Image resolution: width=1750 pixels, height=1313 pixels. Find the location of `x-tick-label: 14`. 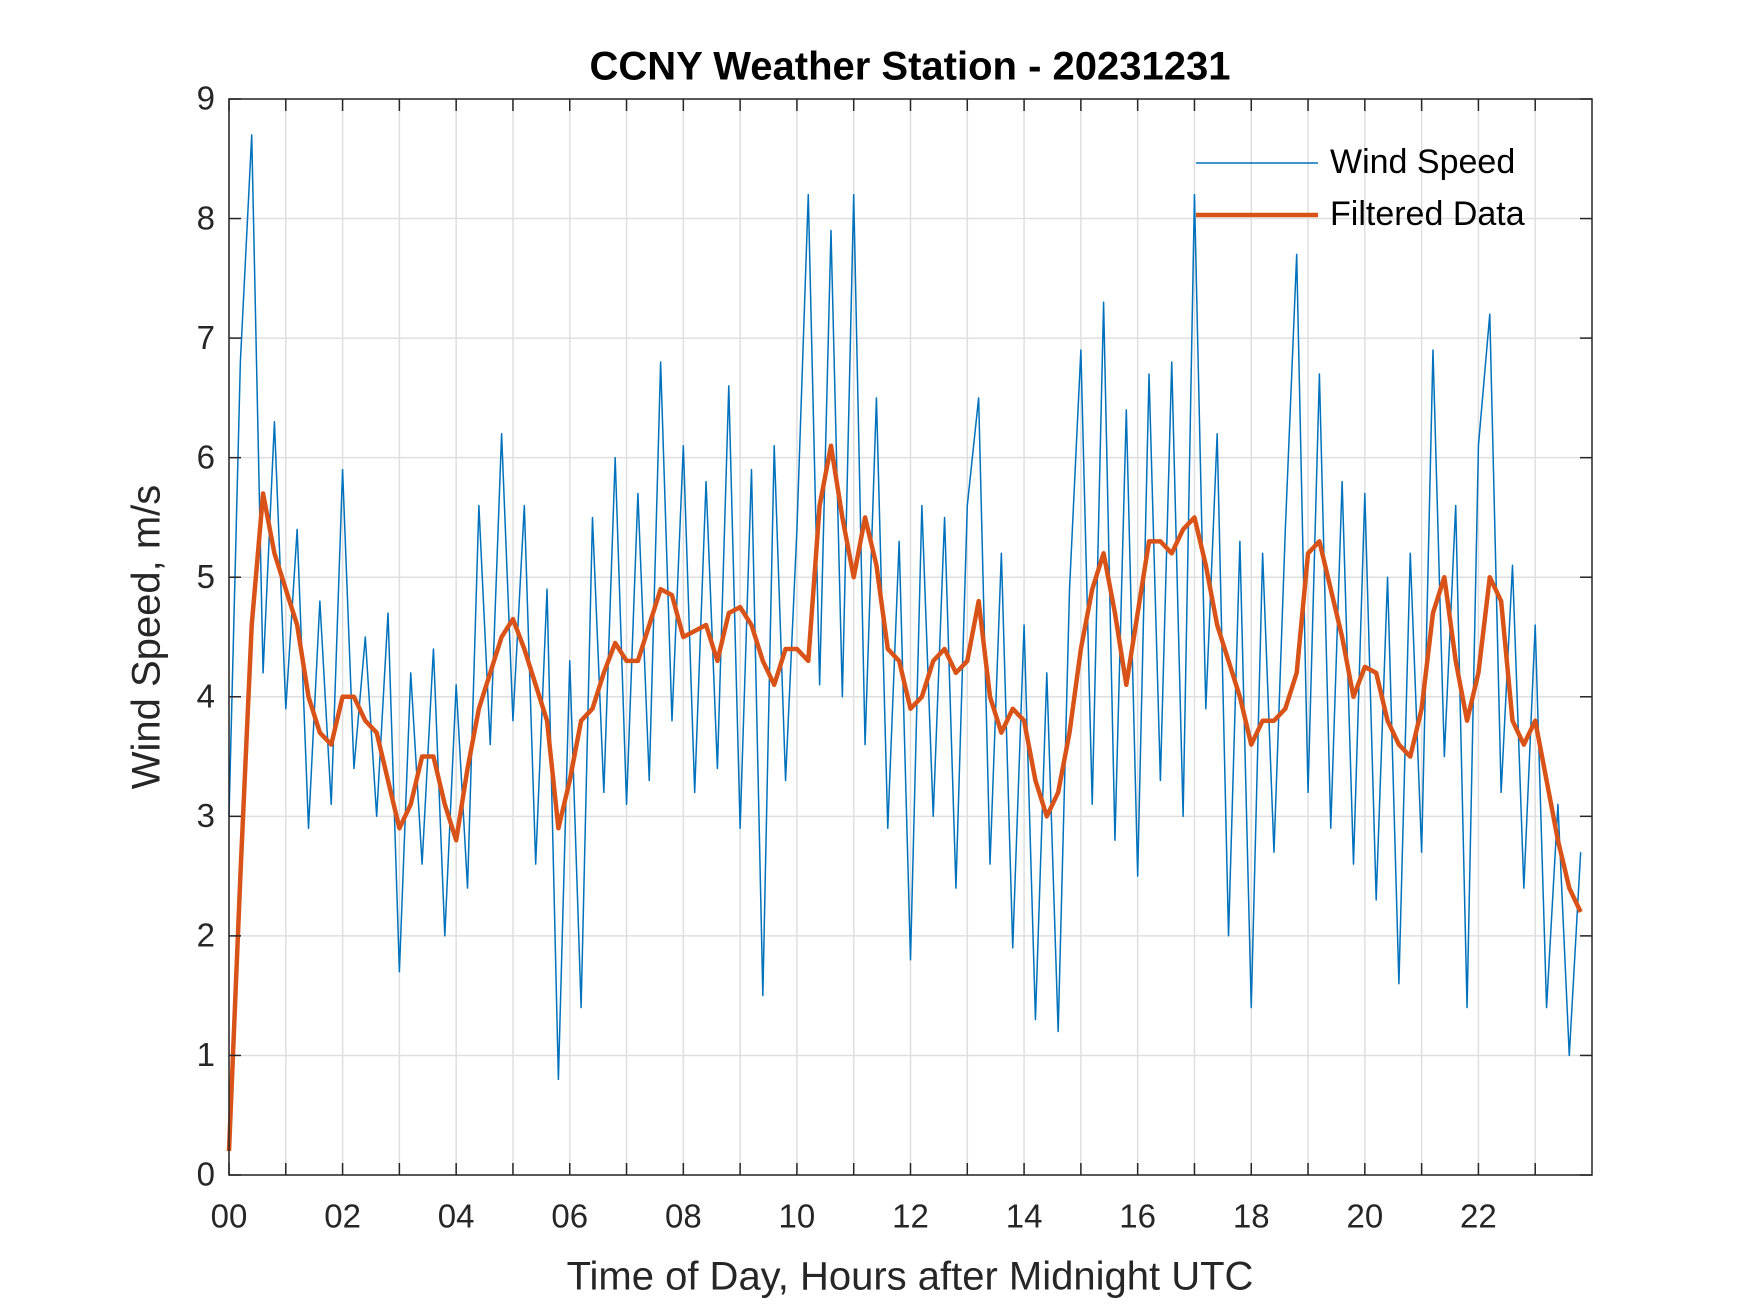

x-tick-label: 14 is located at coordinates (1024, 1216).